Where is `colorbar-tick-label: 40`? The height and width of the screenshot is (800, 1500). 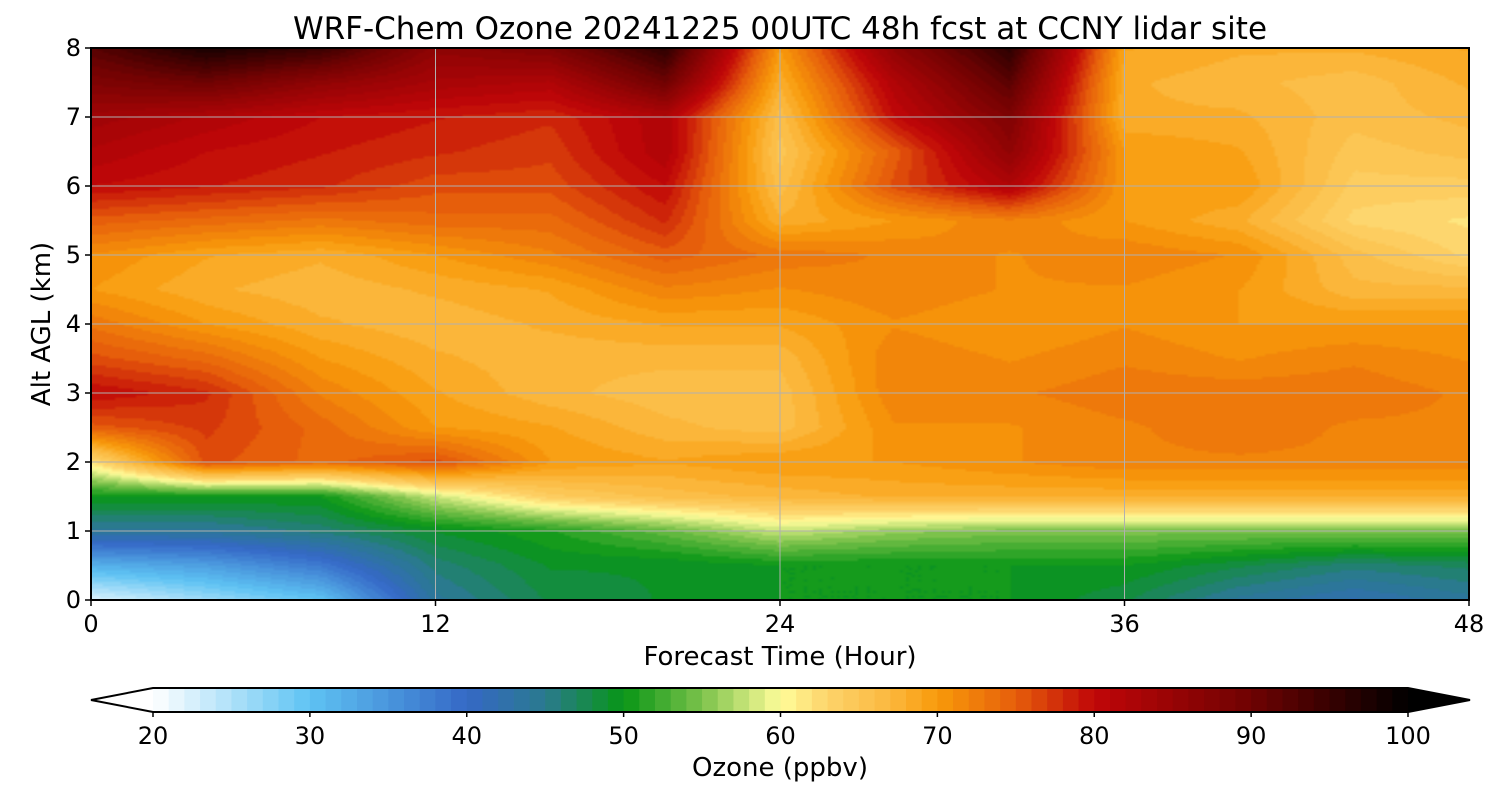
colorbar-tick-label: 40 is located at coordinates (466, 736).